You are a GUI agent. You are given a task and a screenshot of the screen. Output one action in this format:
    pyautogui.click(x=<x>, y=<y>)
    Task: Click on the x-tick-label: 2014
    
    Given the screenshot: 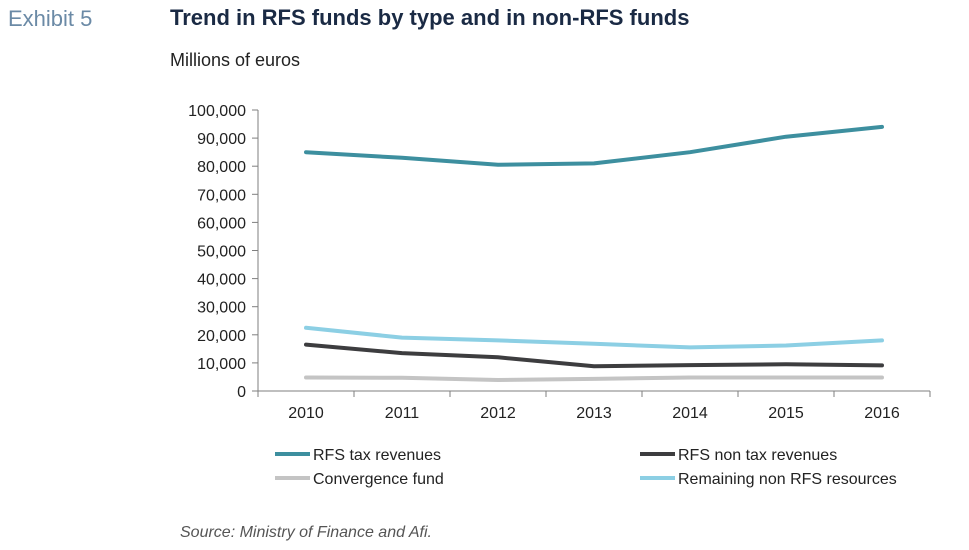 What is the action you would take?
    pyautogui.click(x=690, y=413)
    